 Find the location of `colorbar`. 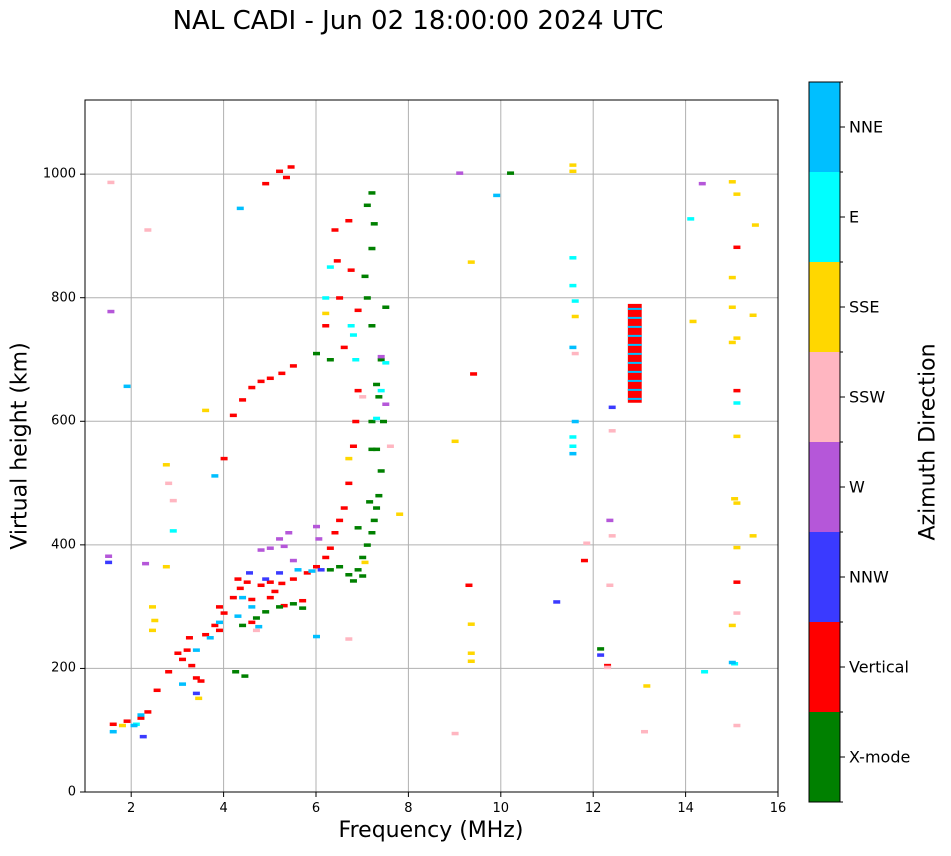

colorbar is located at coordinates (826, 442).